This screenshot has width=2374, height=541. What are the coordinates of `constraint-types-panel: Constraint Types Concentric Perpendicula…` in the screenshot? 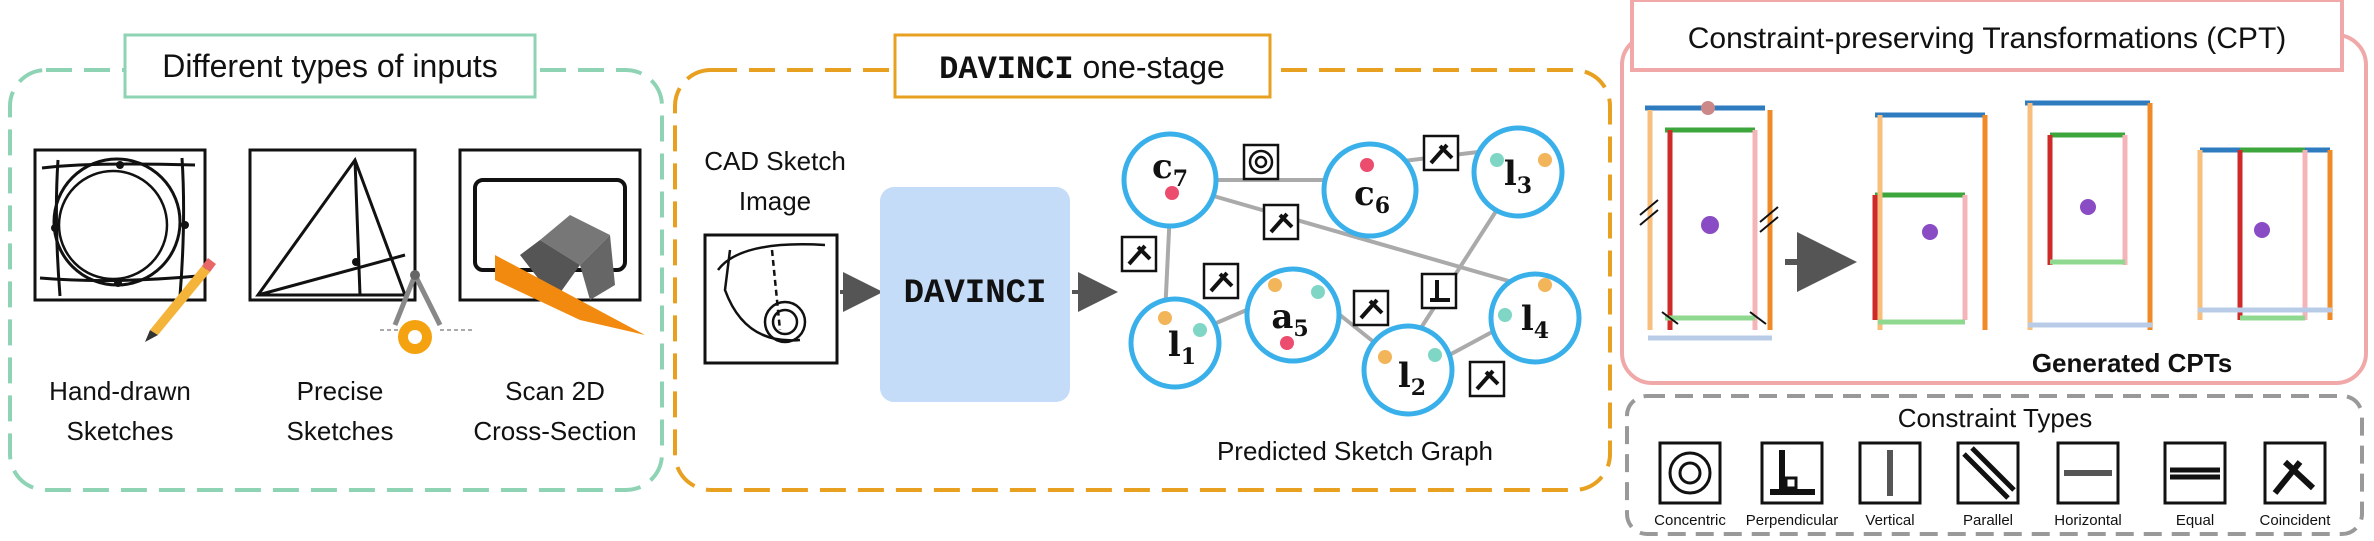 It's located at (1994, 465).